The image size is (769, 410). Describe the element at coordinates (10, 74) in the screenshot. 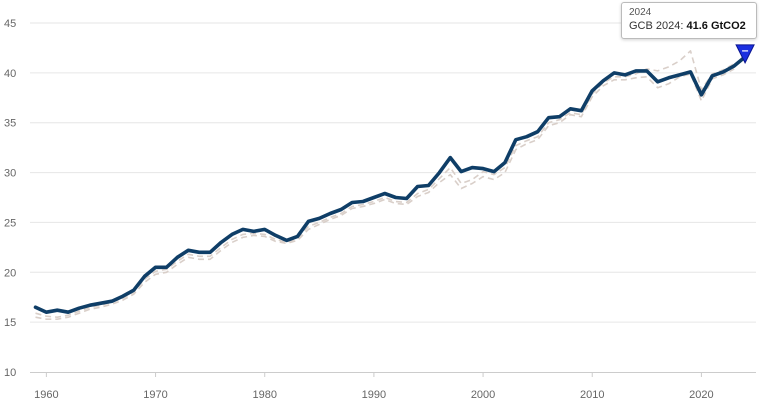

I see `y-tick-label-40: 40` at that location.